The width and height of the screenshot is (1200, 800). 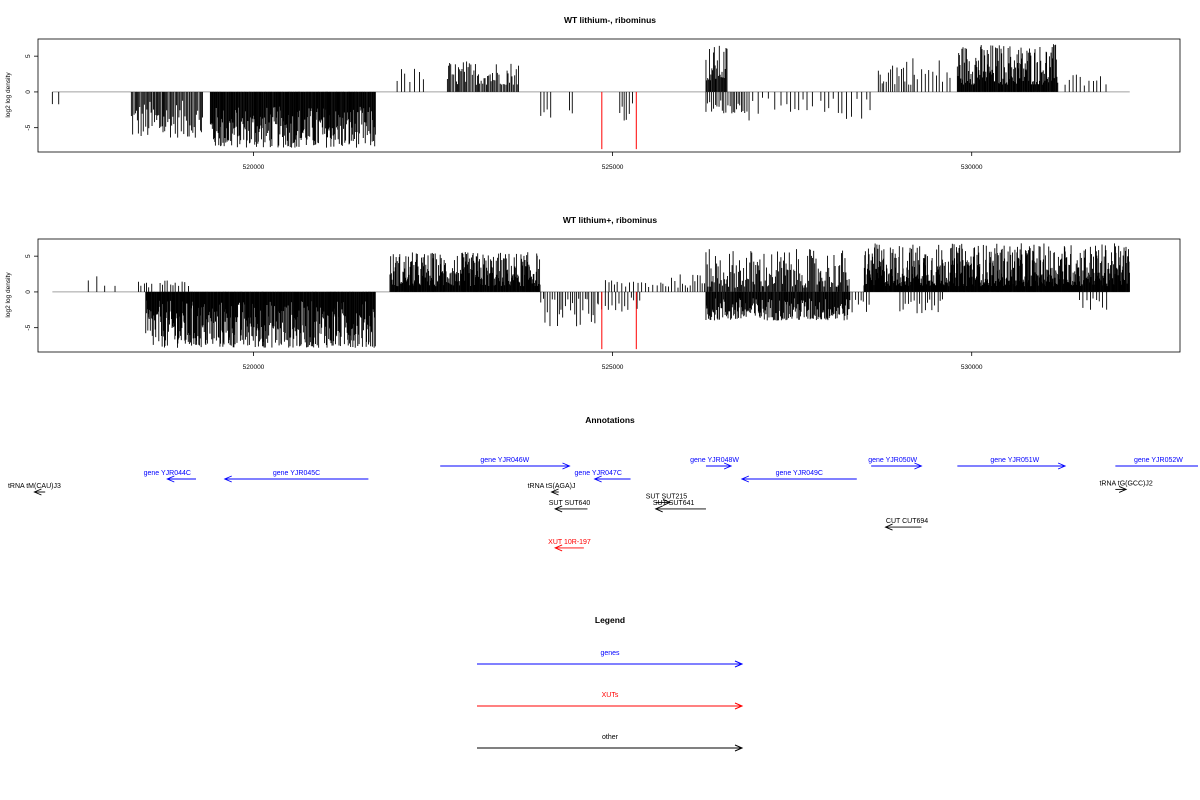 I want to click on annotation-feature: tRNA tG(GCC)J2, so click(x=1126, y=486).